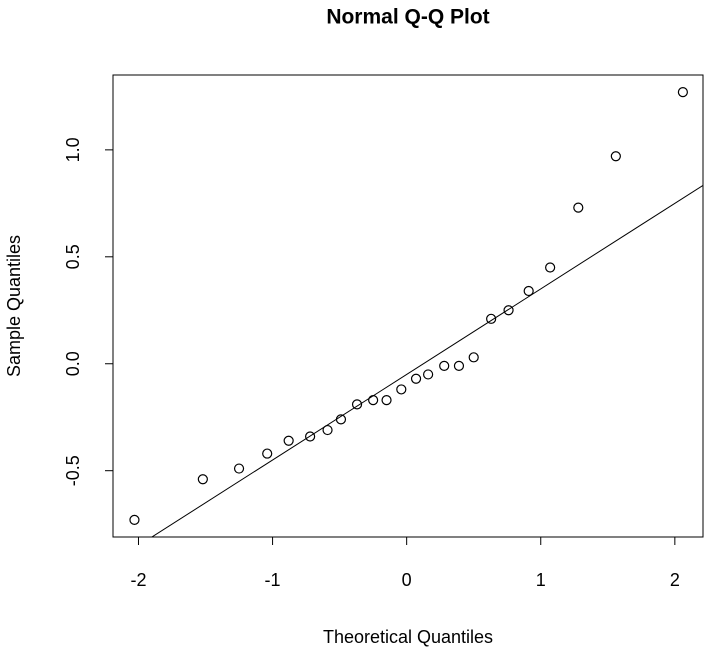 The width and height of the screenshot is (715, 656). What do you see at coordinates (73, 363) in the screenshot?
I see `y-tick-label: 0.0` at bounding box center [73, 363].